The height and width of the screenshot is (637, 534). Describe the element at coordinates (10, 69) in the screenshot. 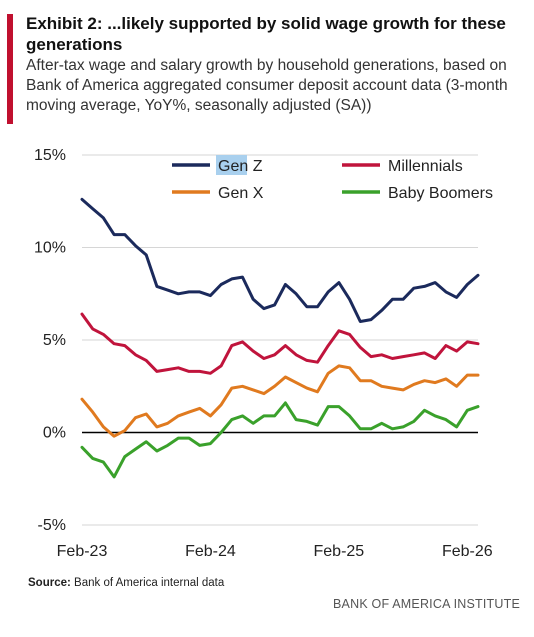

I see `accent-bar` at that location.